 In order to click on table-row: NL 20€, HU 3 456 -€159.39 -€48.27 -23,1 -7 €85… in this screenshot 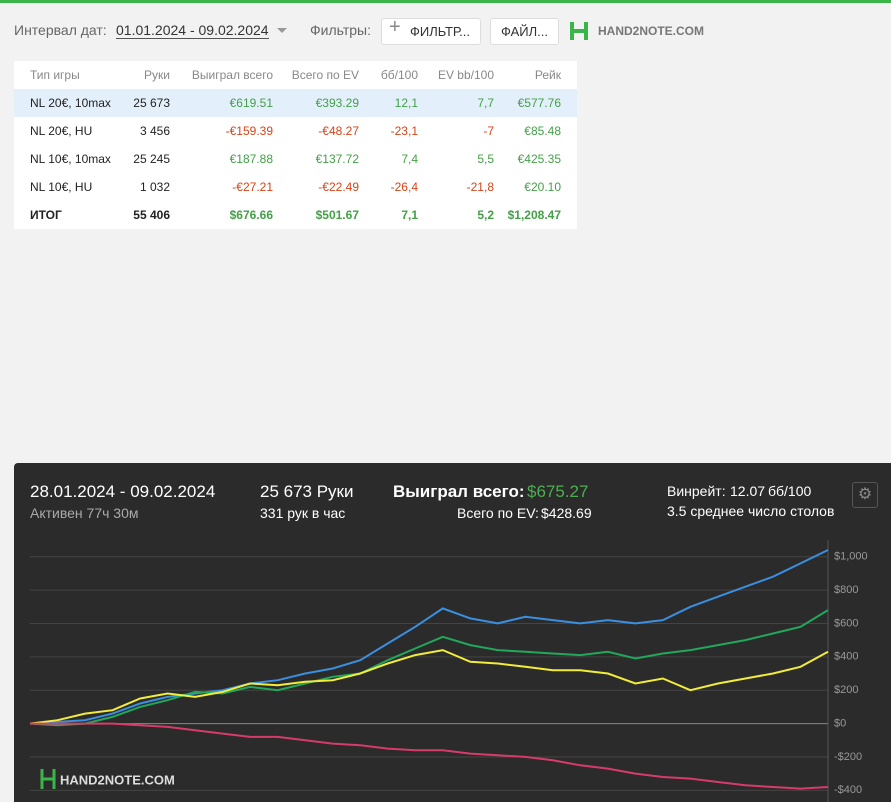, I will do `click(295, 131)`.